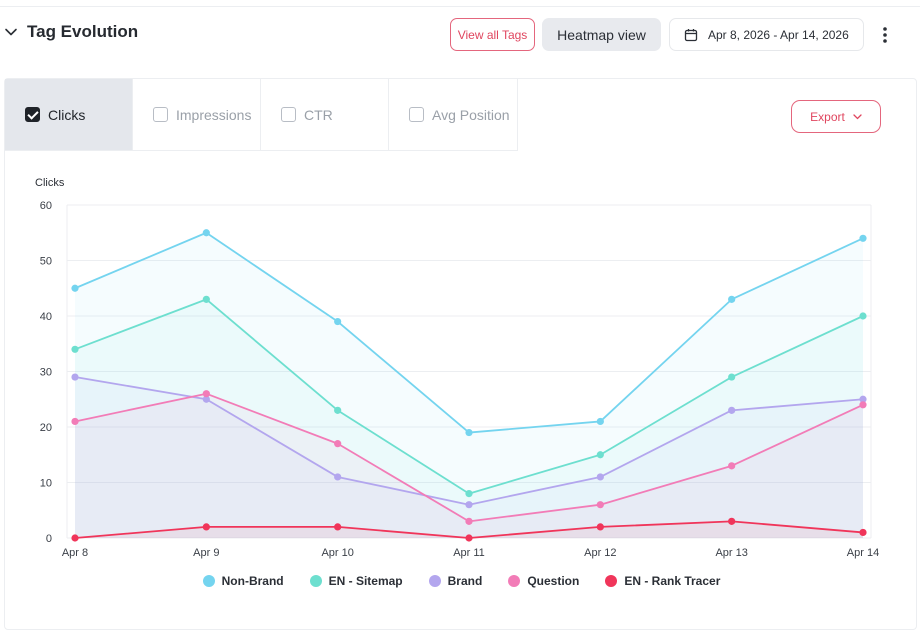  I want to click on clicks-checkbox, so click(32, 114).